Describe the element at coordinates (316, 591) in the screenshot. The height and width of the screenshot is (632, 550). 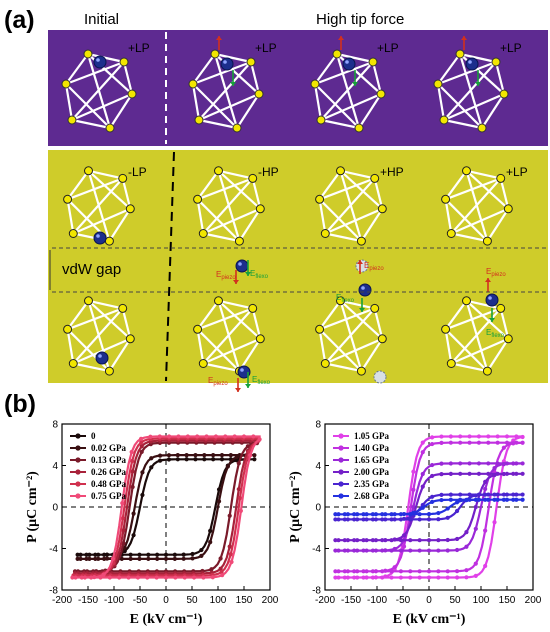
I see `y-tick-label: -8` at that location.